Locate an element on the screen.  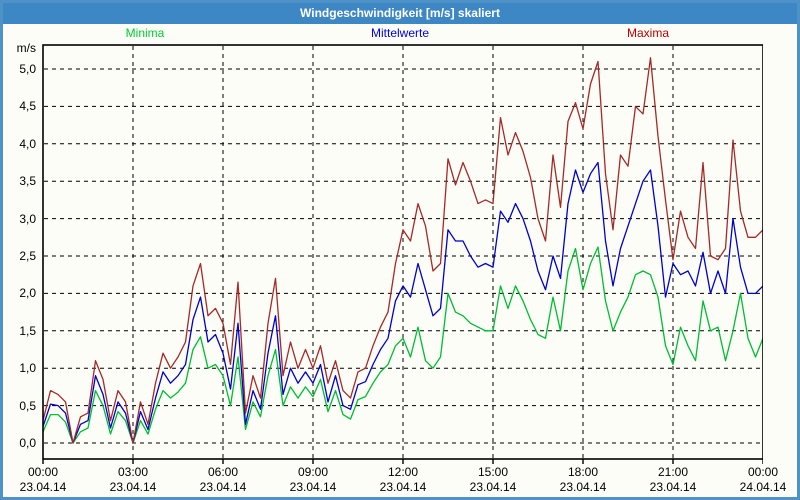
title-bar: Windgeschwindigkeit [m/s] skaliert is located at coordinates (400, 13).